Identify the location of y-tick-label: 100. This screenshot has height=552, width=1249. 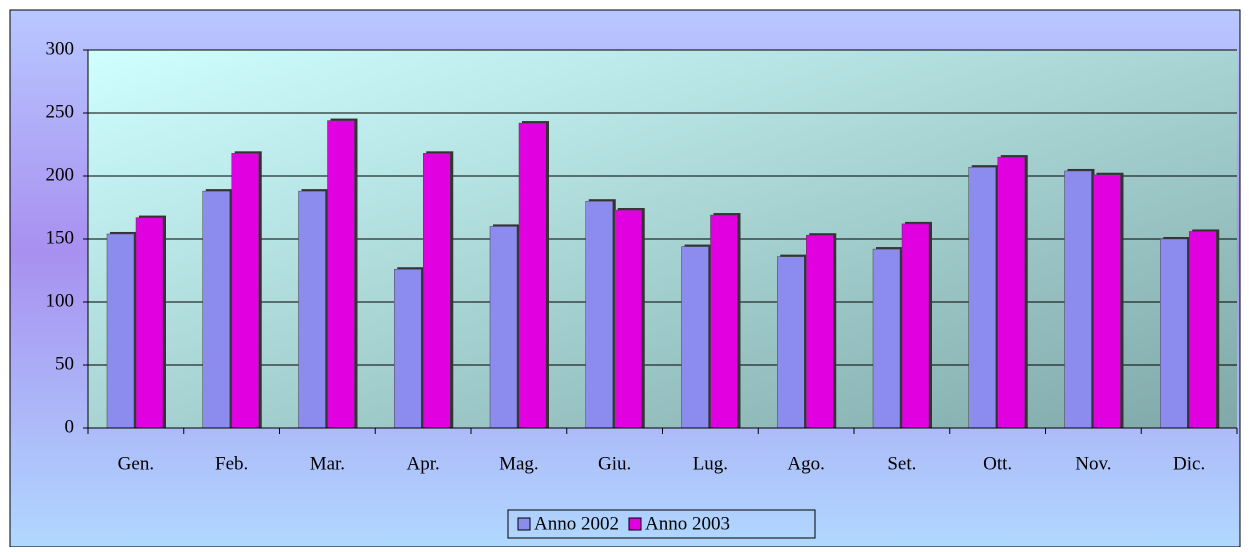
(60, 300).